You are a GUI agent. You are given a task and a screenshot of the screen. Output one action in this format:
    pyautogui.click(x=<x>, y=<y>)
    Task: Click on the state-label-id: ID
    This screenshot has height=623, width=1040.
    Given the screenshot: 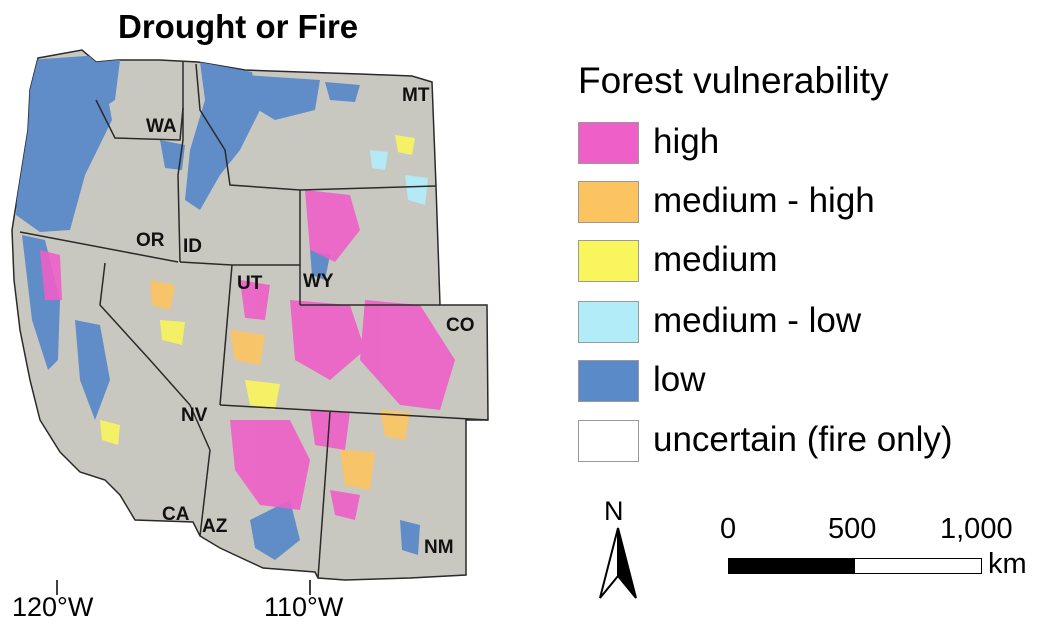 What is the action you would take?
    pyautogui.click(x=192, y=246)
    